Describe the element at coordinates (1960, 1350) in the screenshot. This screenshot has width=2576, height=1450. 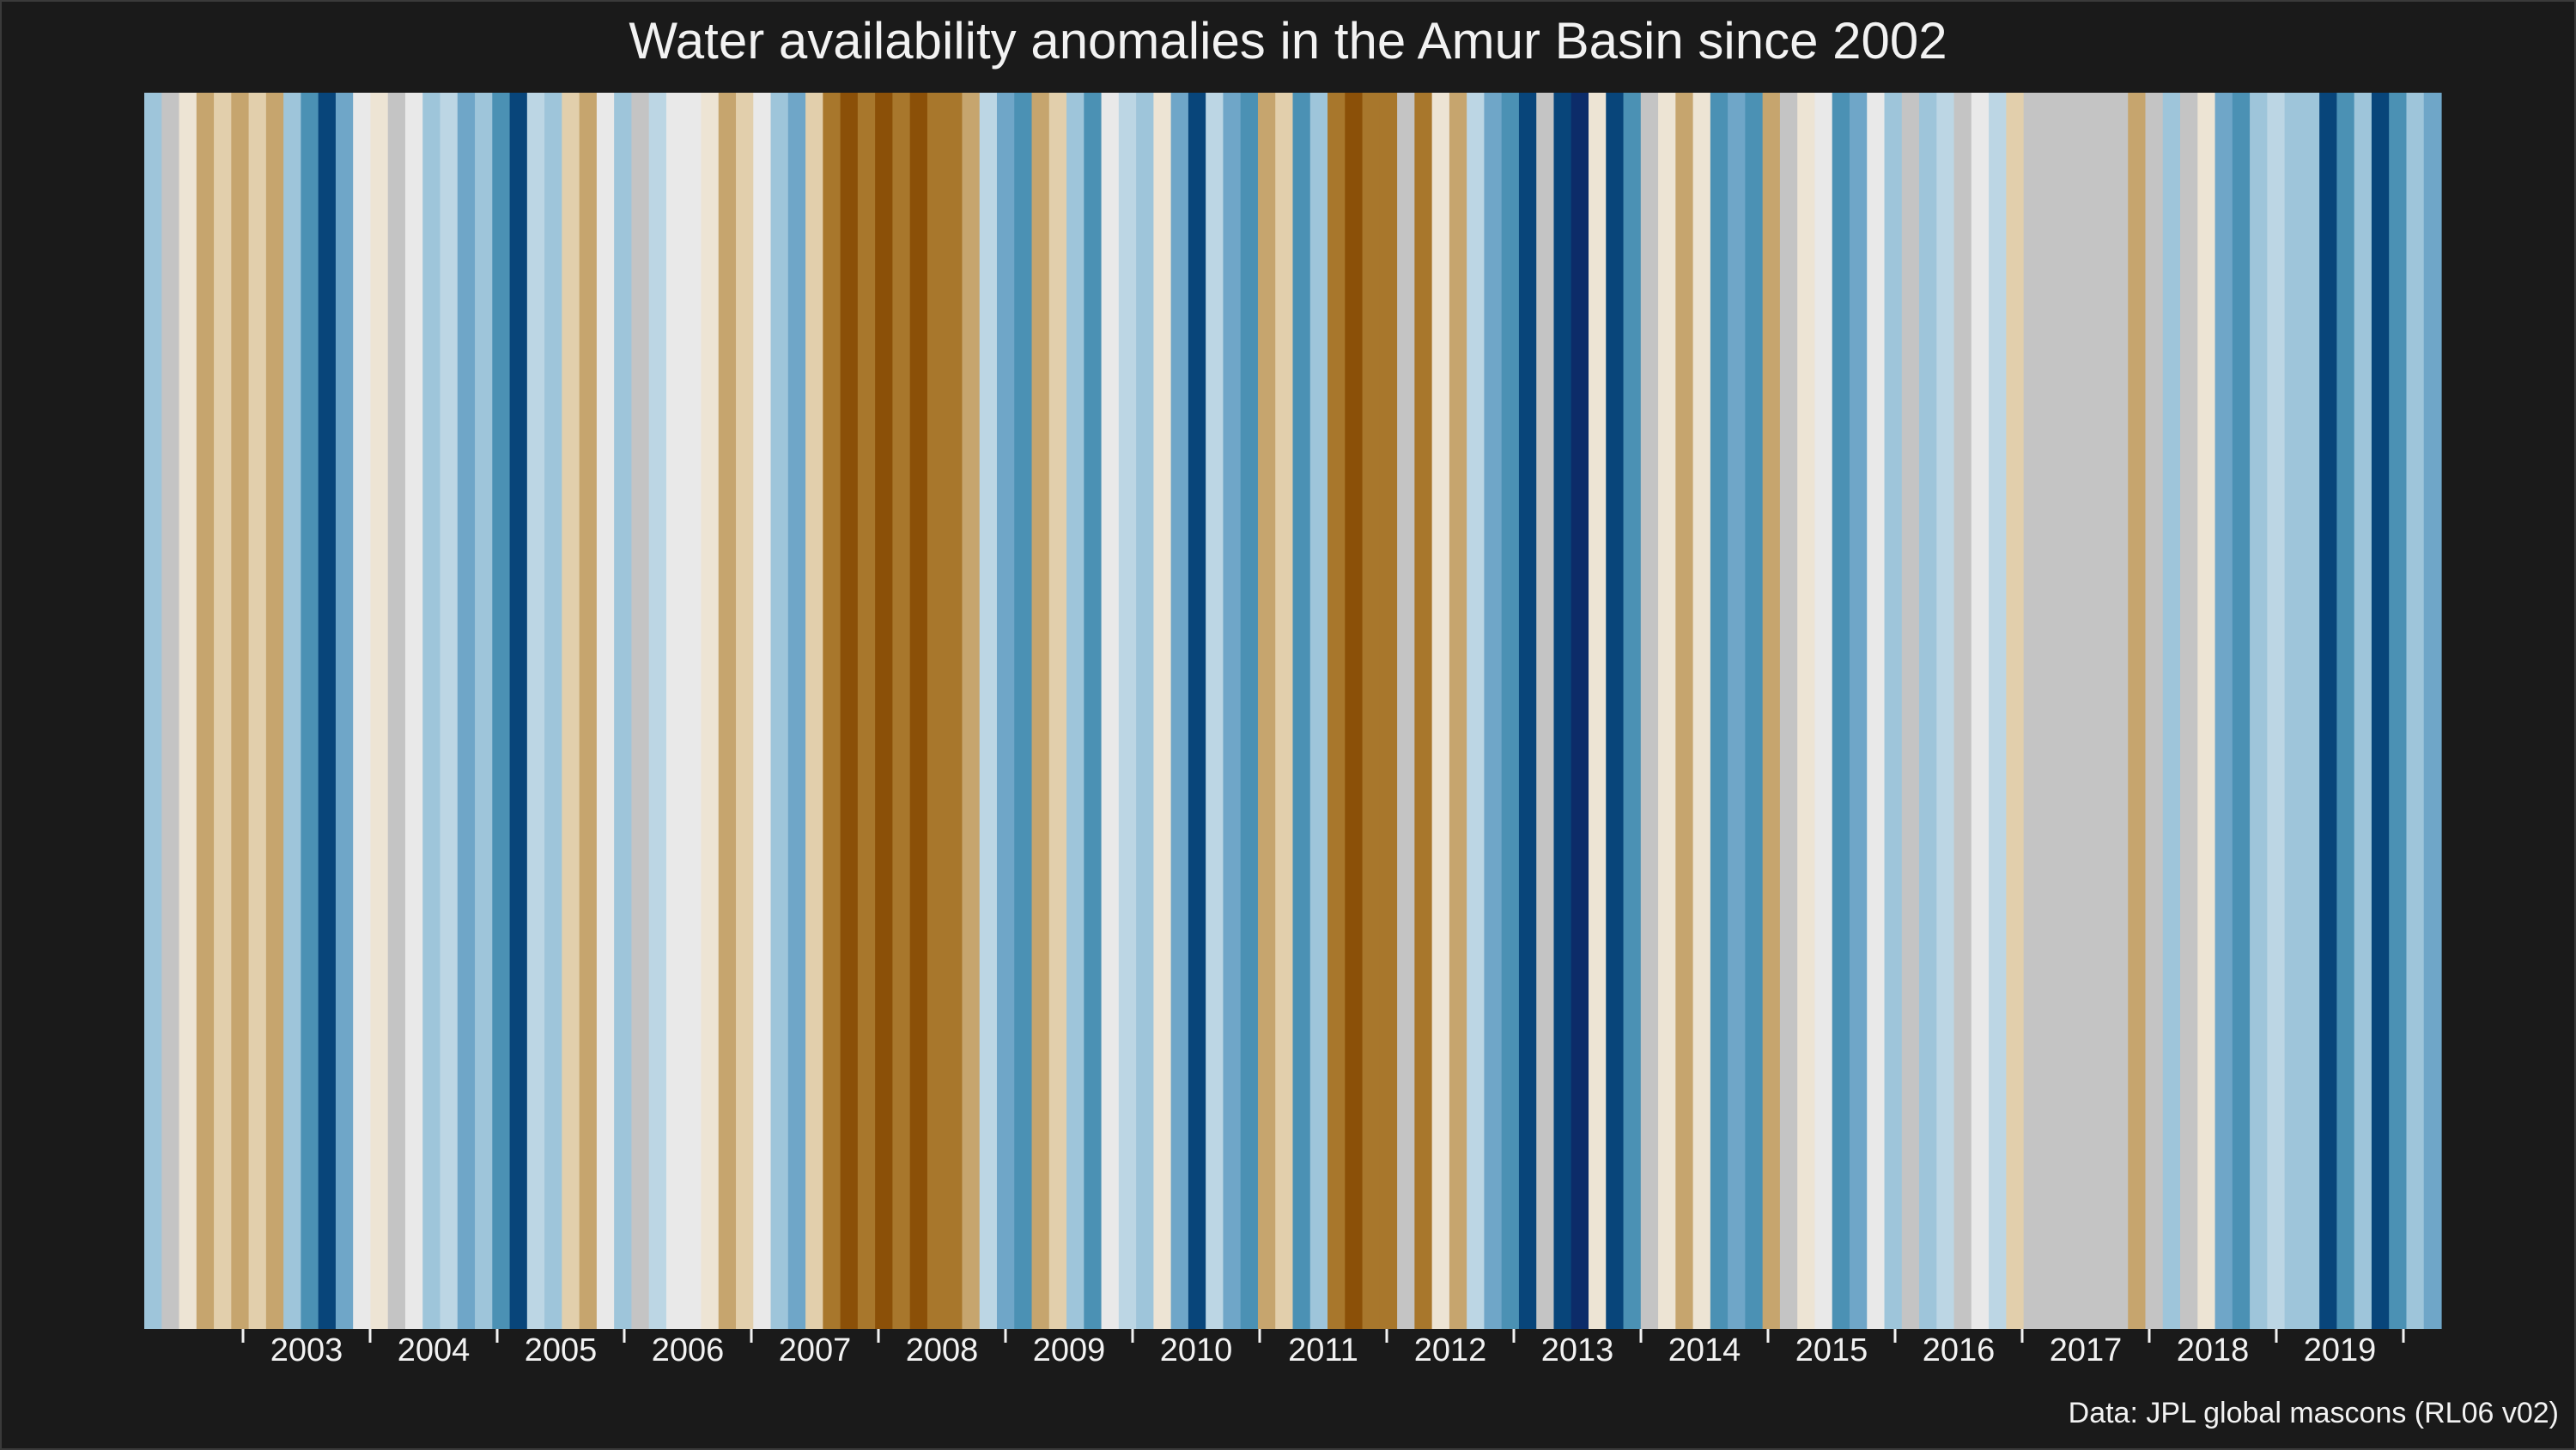
I see `x-tick-label: 2016` at that location.